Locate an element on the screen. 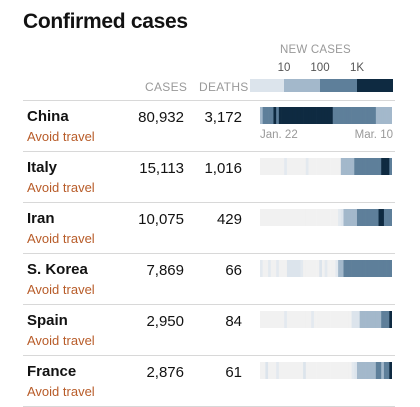  deaths-value: 66 is located at coordinates (233, 270).